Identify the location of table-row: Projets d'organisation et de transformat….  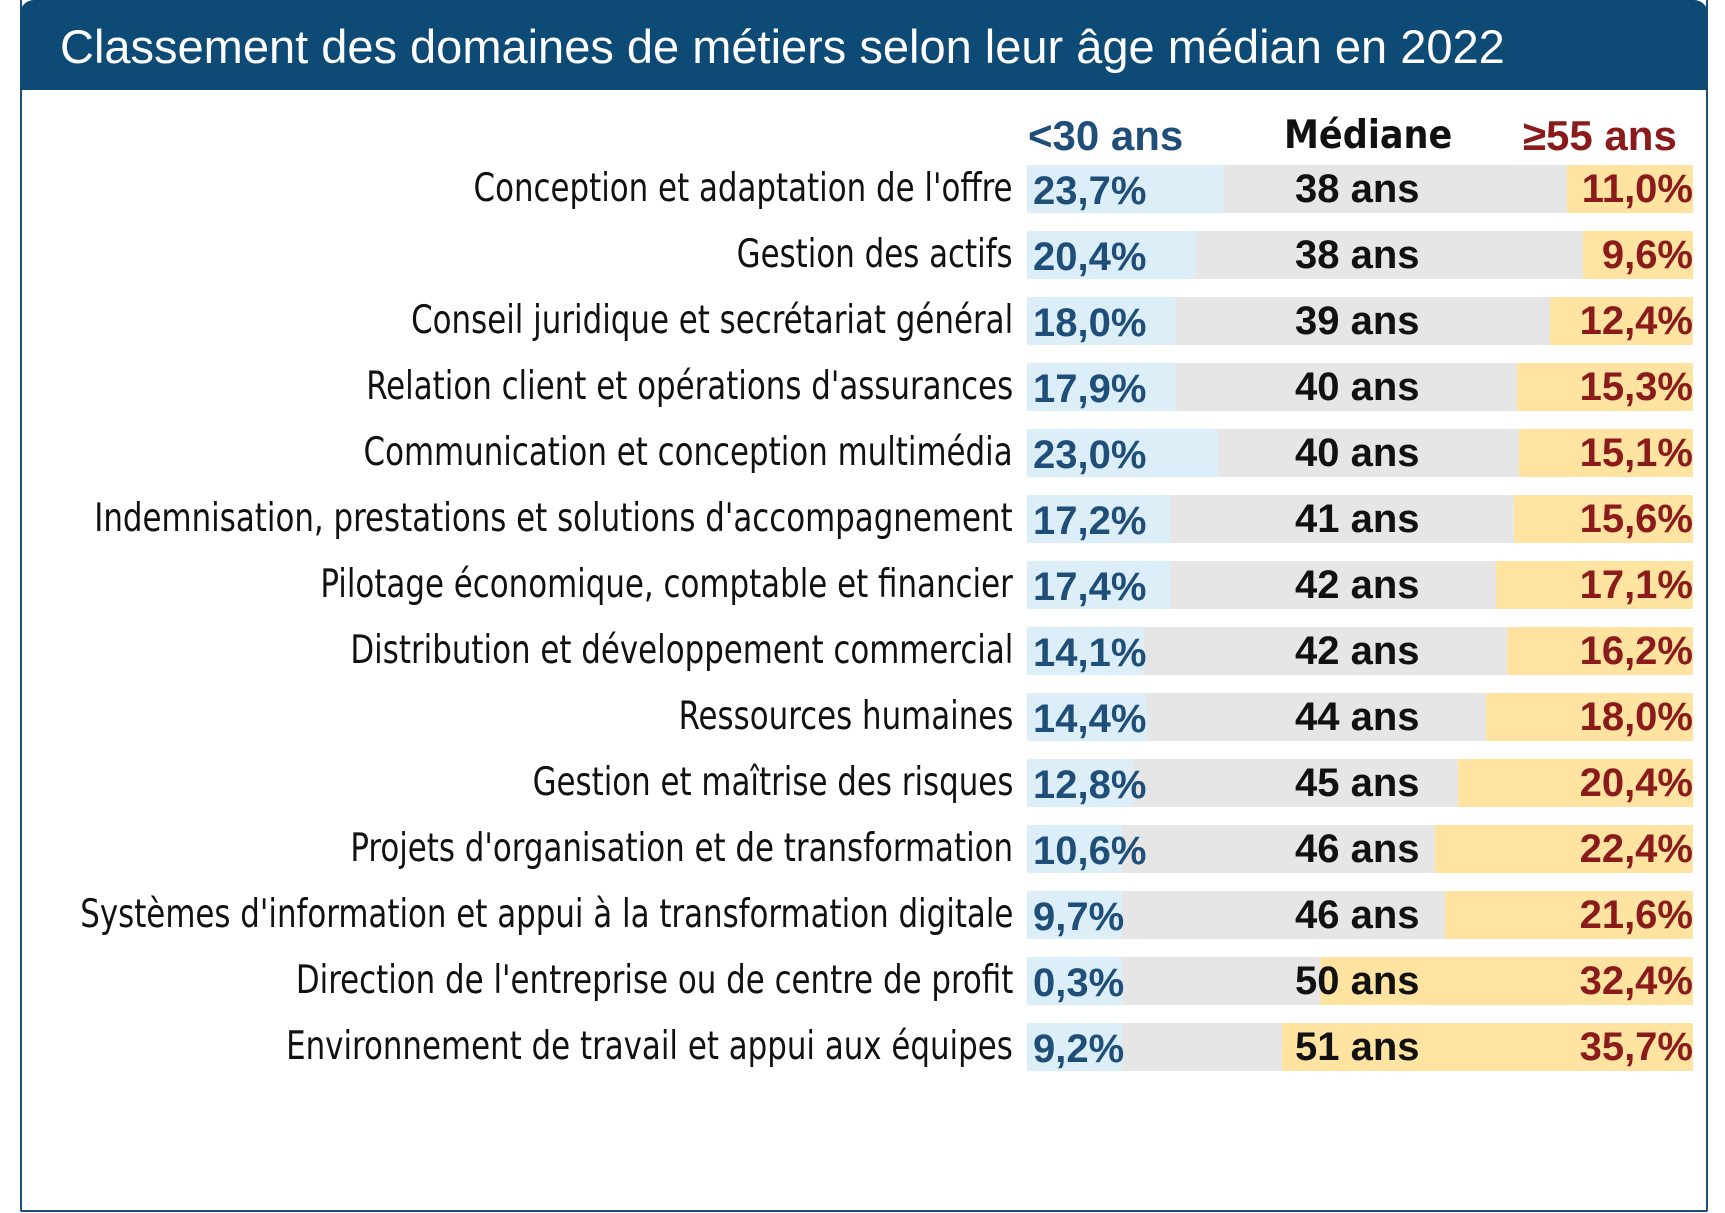
(862, 849).